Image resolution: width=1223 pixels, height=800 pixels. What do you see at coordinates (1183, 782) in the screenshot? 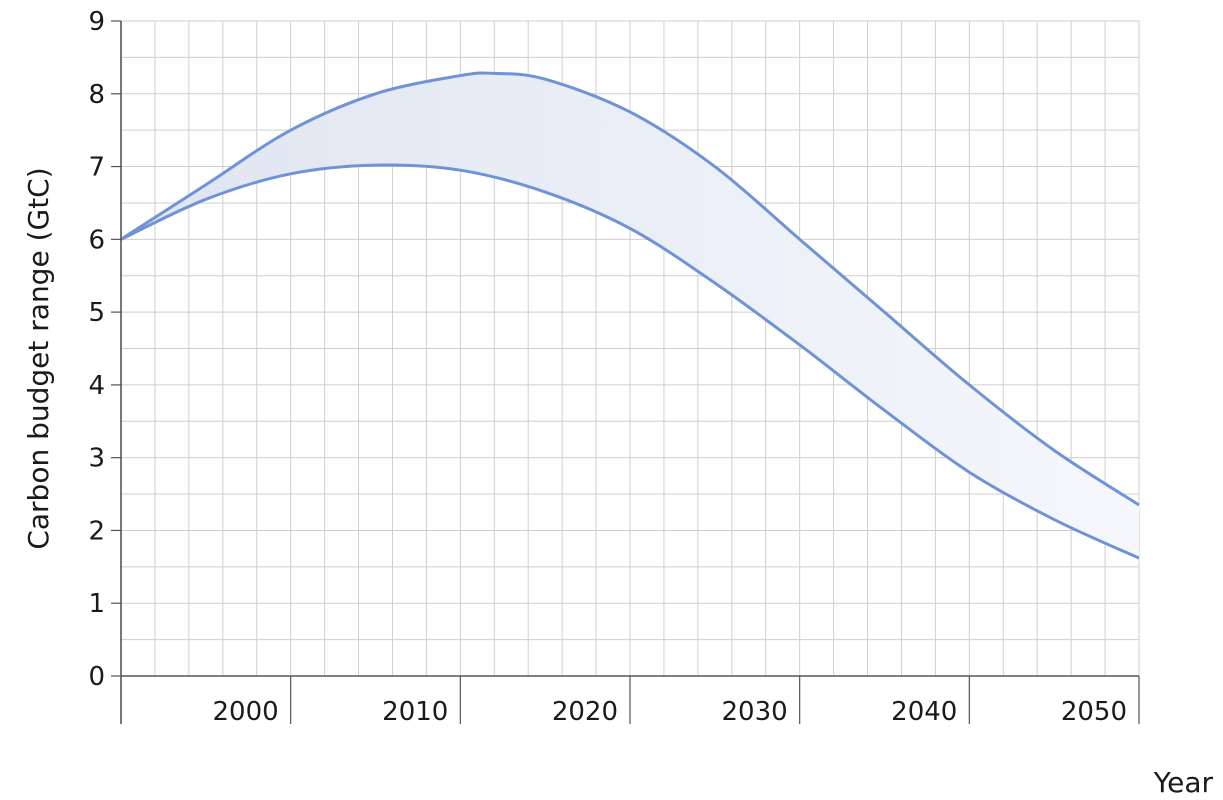
I see `x-axis-title: Year` at bounding box center [1183, 782].